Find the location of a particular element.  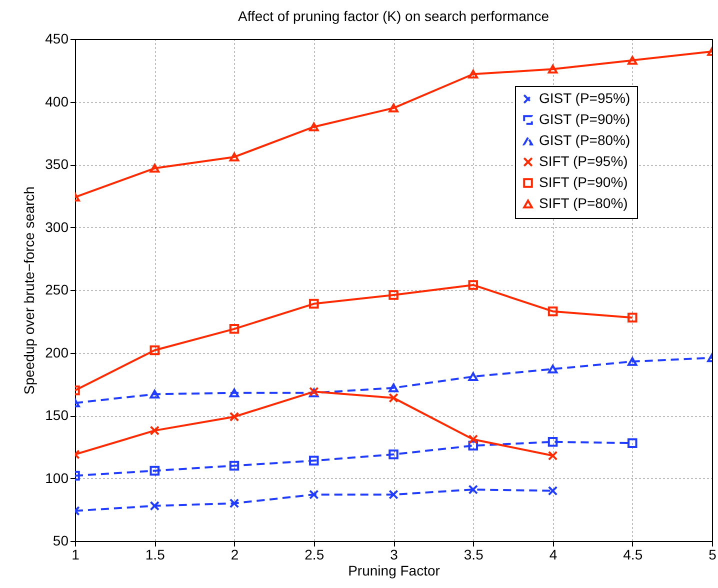

x-tick-label: 1.5 is located at coordinates (155, 554).